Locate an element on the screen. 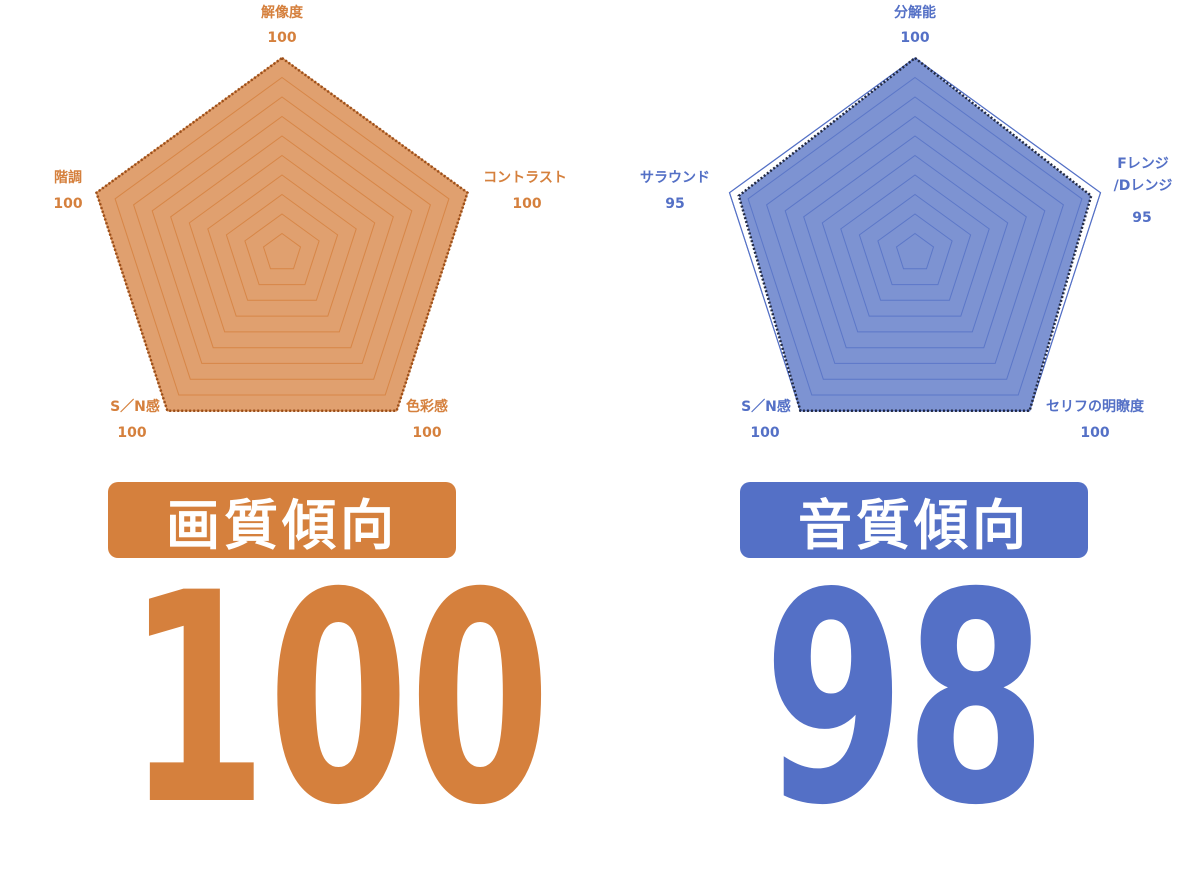  radar-axis-label: 階調 is located at coordinates (68, 177).